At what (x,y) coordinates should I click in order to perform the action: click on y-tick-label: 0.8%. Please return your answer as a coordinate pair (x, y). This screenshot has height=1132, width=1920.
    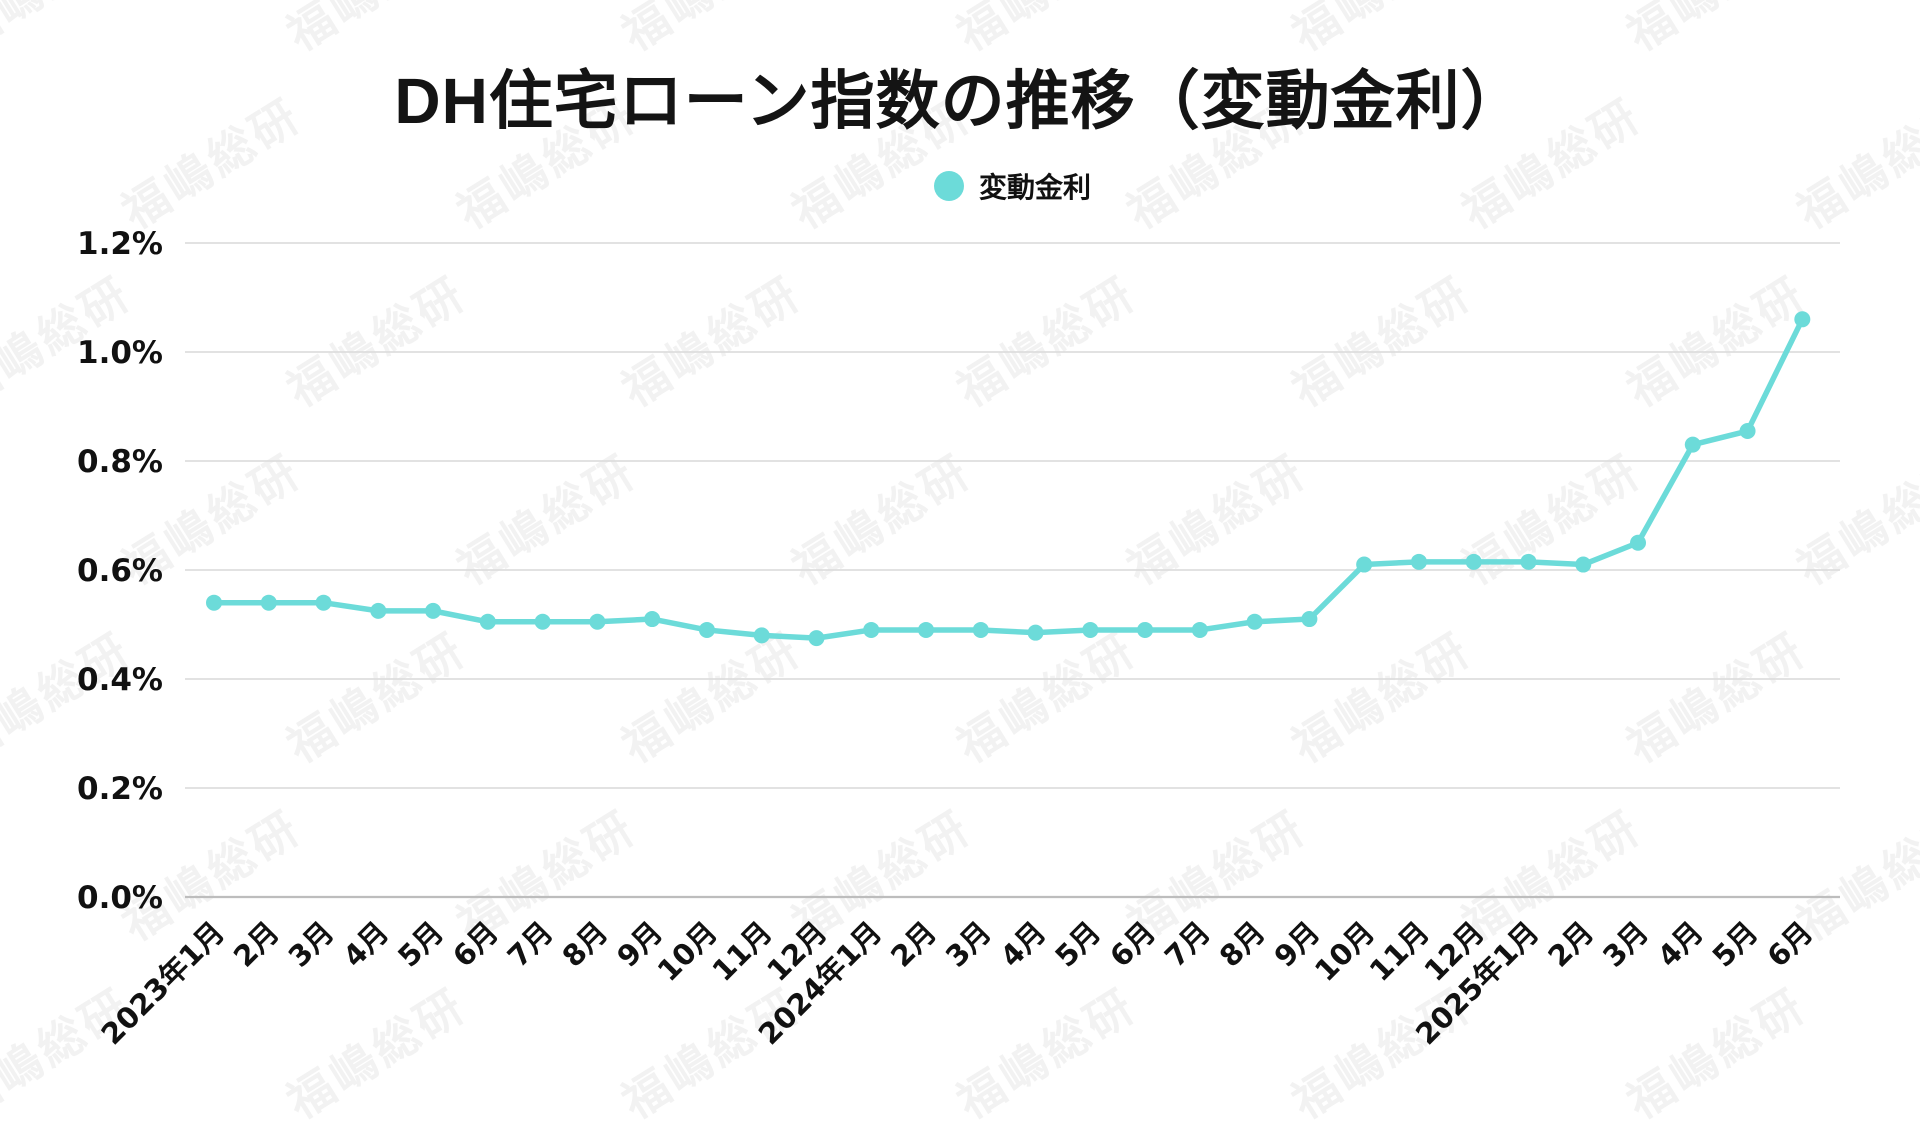
    Looking at the image, I should click on (120, 462).